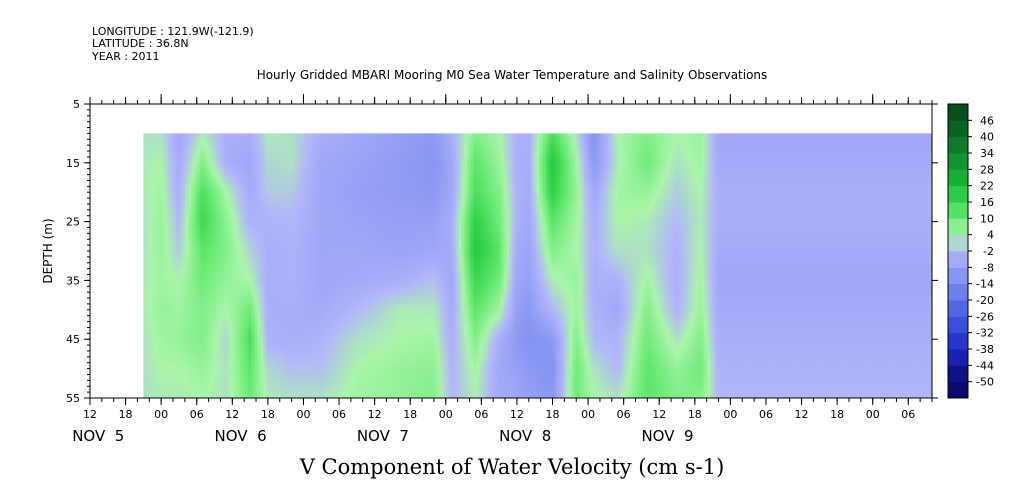 Image resolution: width=1009 pixels, height=504 pixels. I want to click on colorbar-legend: 46 40 34 28 22 16 10 4 -2 -8 -14 -20 -26 -32 -38 -44 -50, so click(970, 251).